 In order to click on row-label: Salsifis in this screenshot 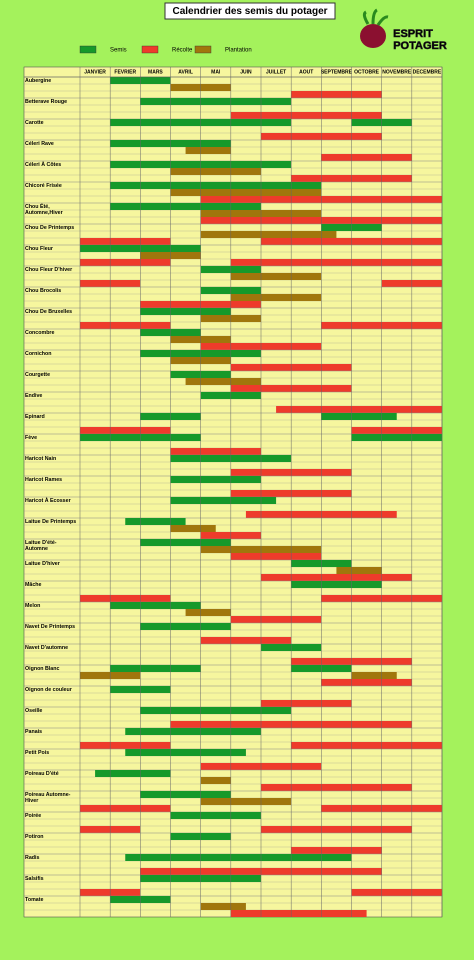, I will do `click(34, 879)`.